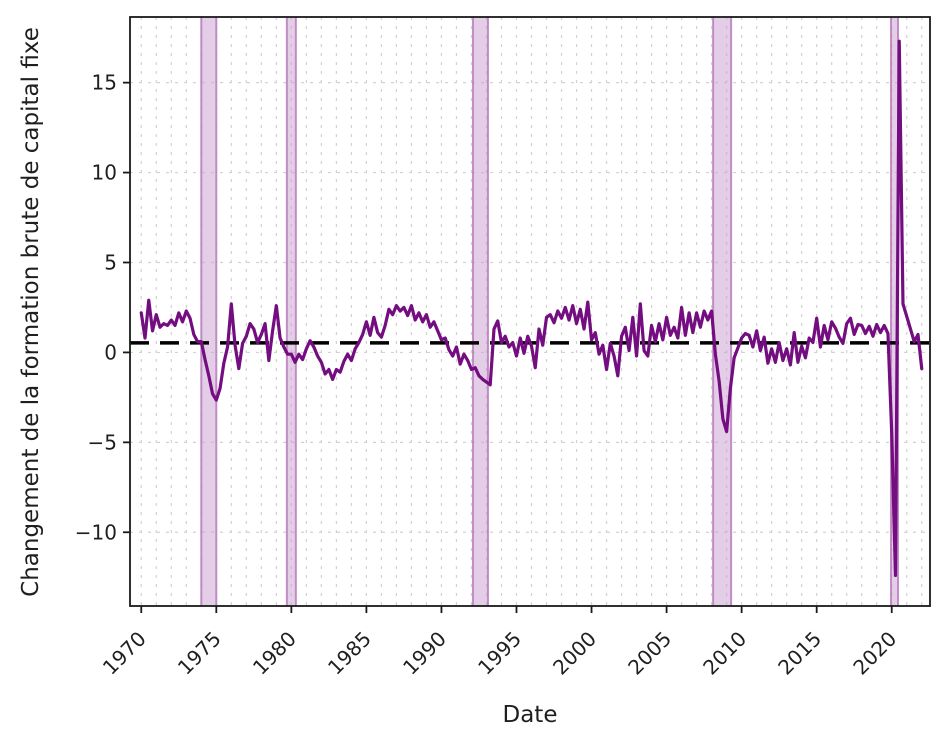  Describe the element at coordinates (104, 83) in the screenshot. I see `y-tick-label: 15` at that location.